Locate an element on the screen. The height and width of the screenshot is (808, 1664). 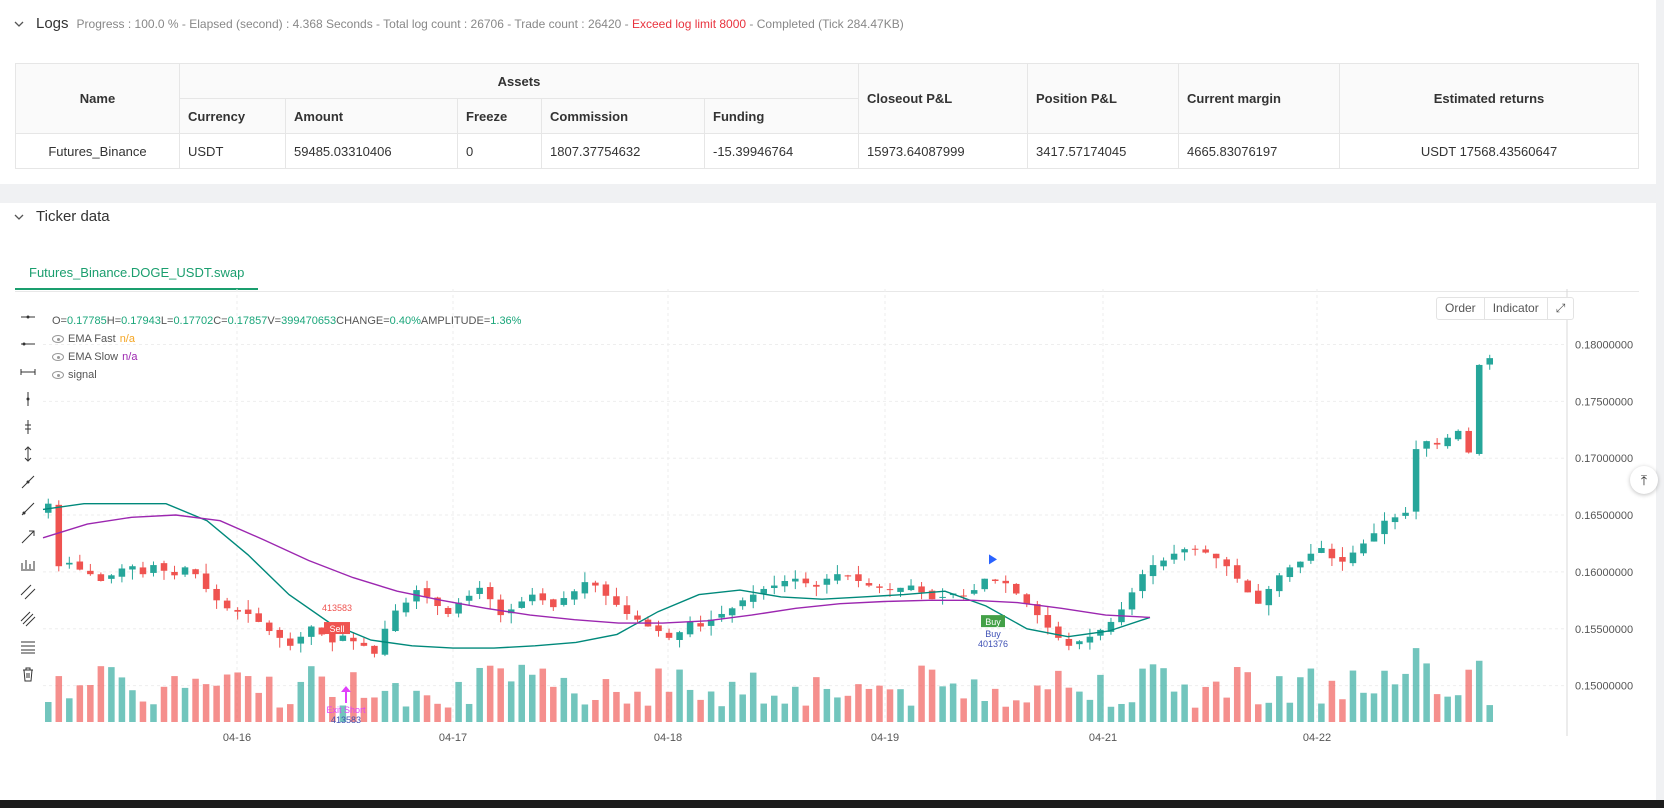
buy-marker is located at coordinates (993, 621).